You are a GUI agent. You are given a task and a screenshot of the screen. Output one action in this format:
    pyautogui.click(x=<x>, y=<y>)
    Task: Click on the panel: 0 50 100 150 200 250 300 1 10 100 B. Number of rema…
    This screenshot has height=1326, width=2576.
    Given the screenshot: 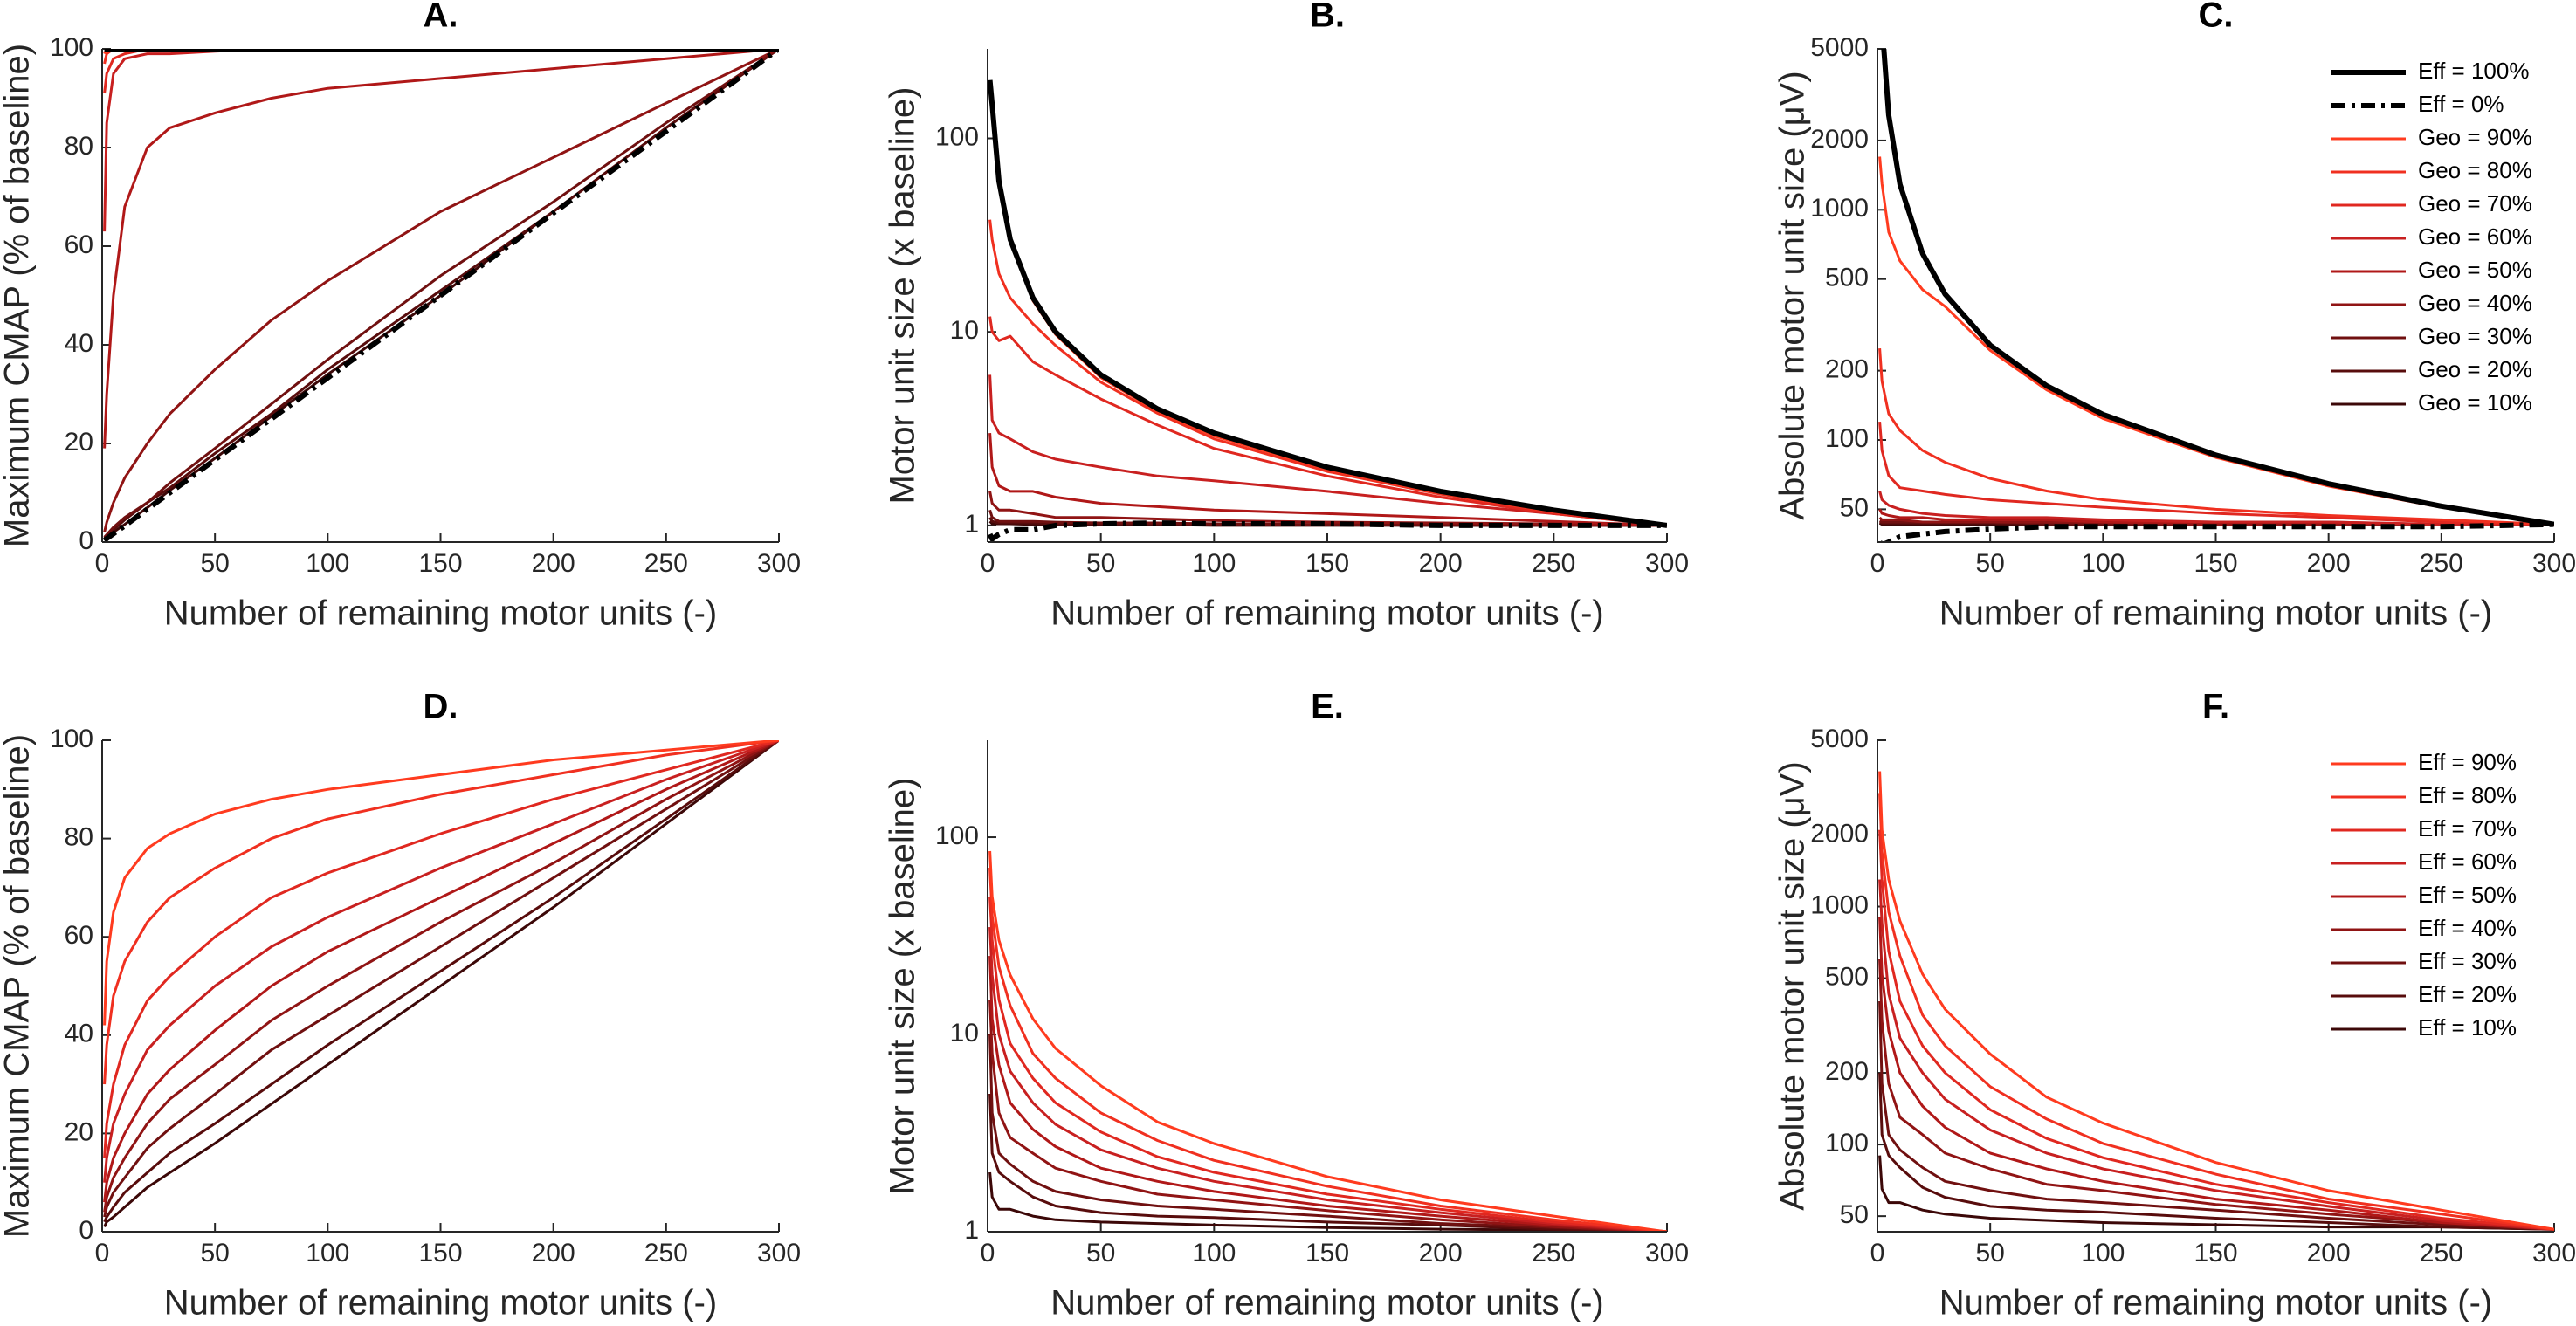 What is the action you would take?
    pyautogui.click(x=1286, y=316)
    